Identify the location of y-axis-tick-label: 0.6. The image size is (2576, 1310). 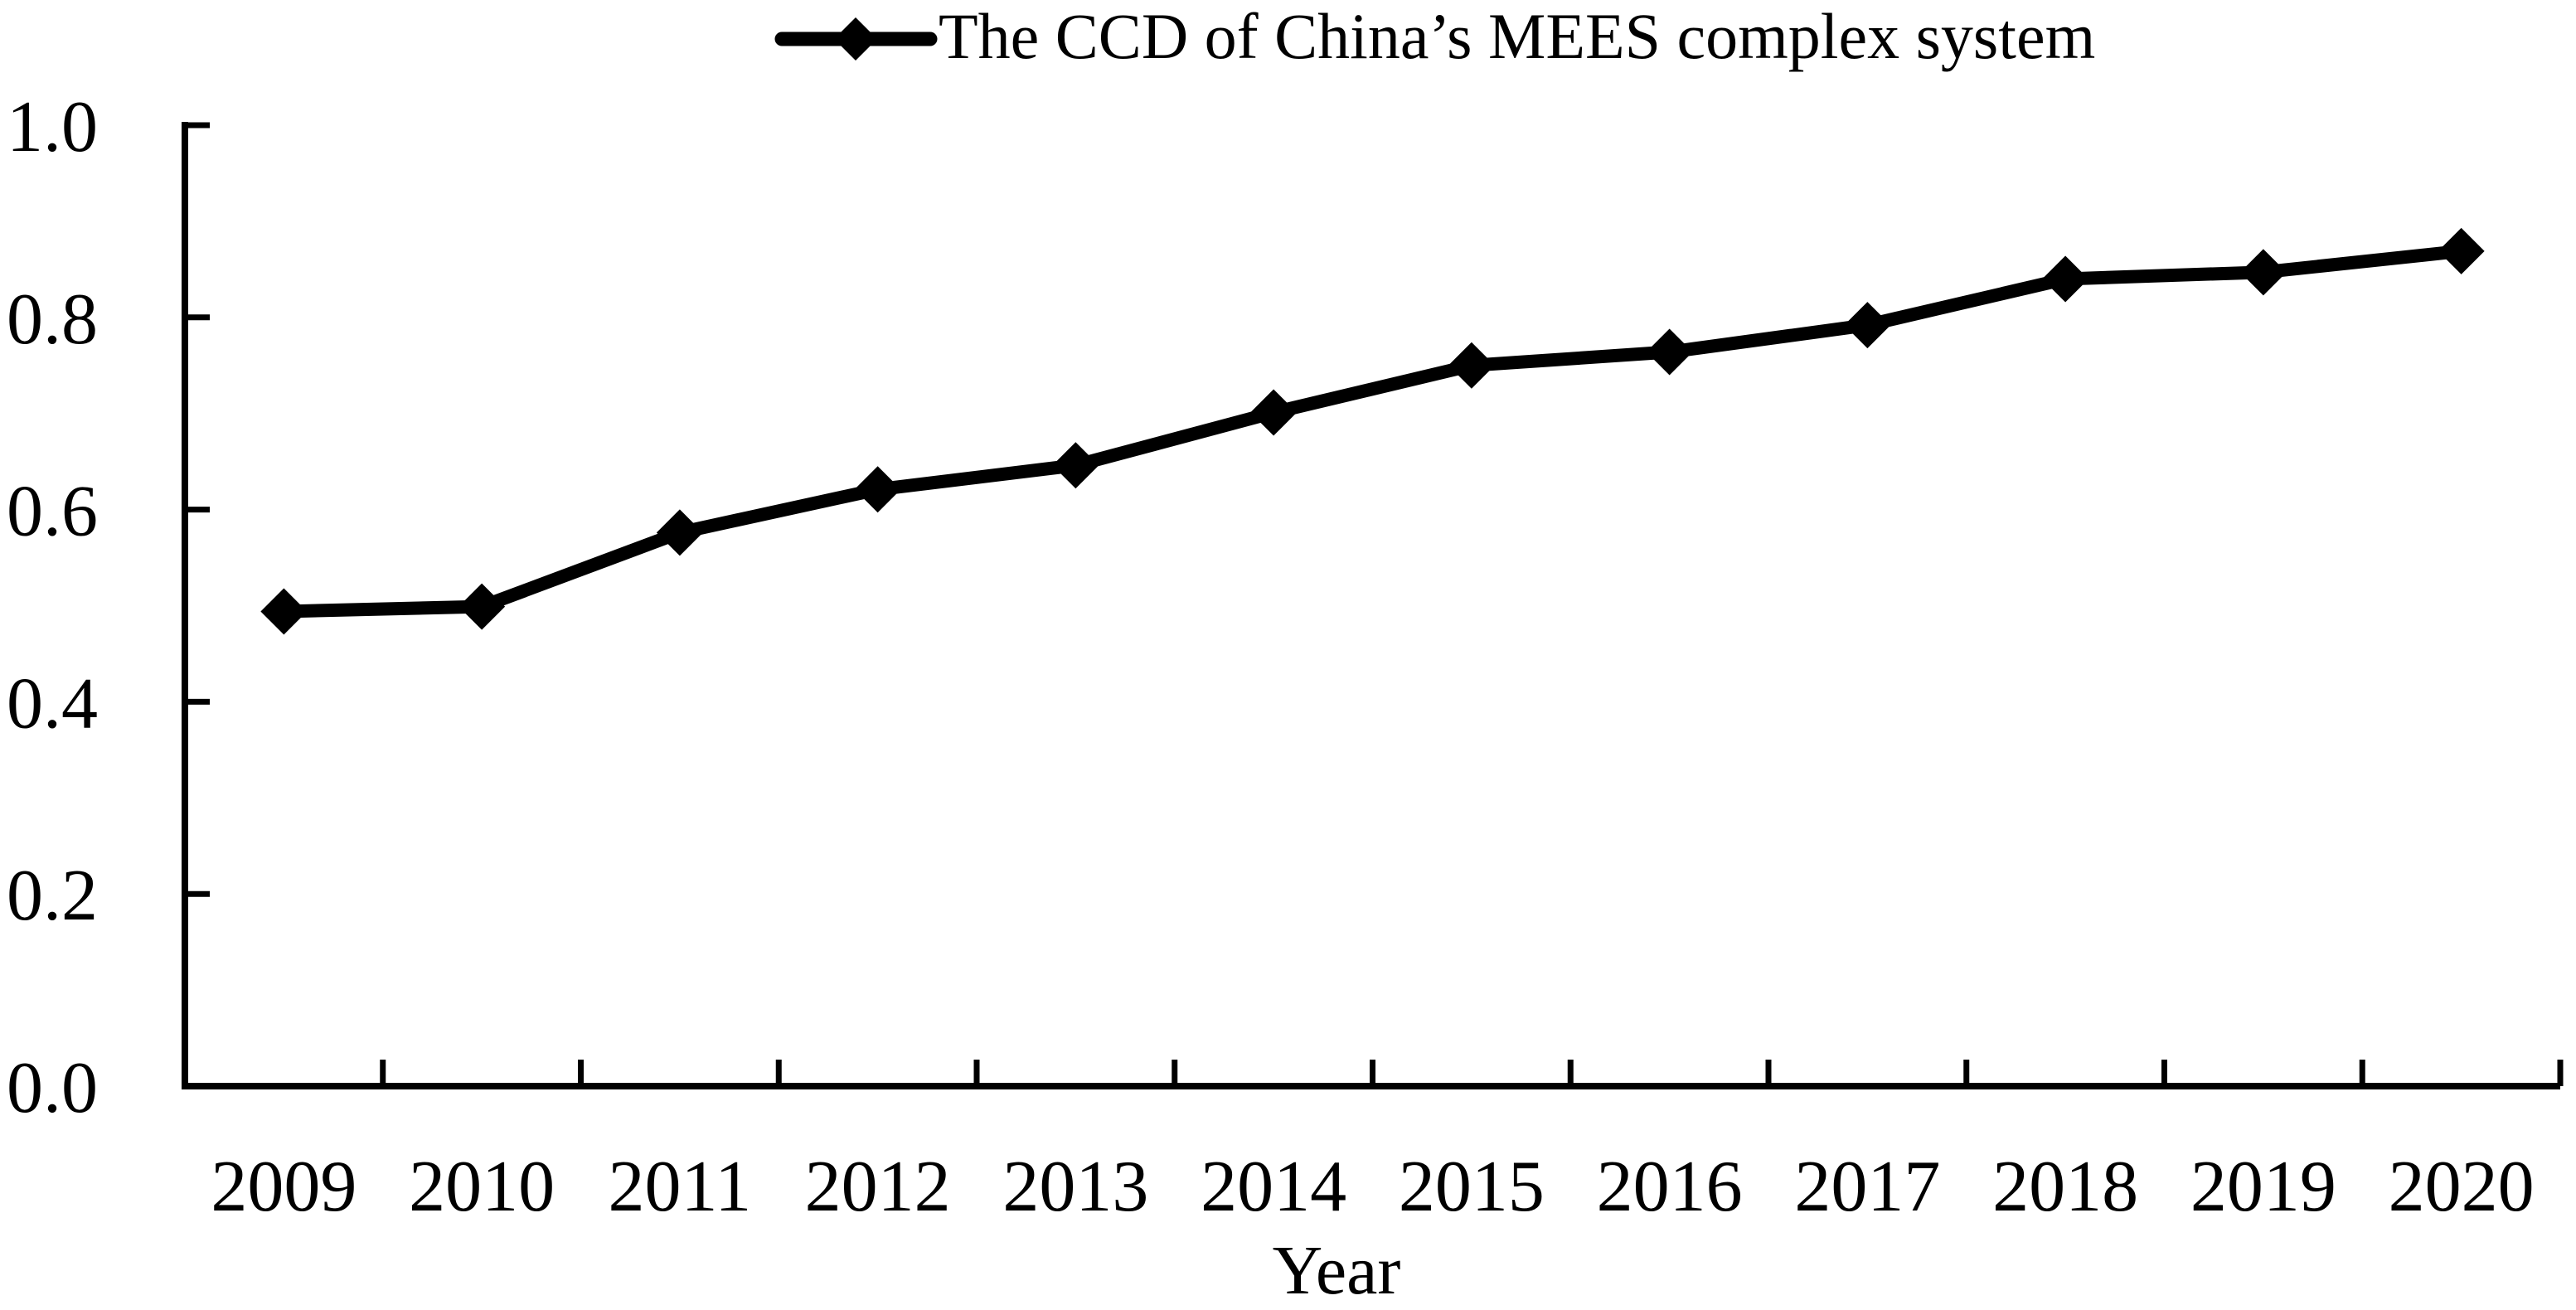
(52, 512).